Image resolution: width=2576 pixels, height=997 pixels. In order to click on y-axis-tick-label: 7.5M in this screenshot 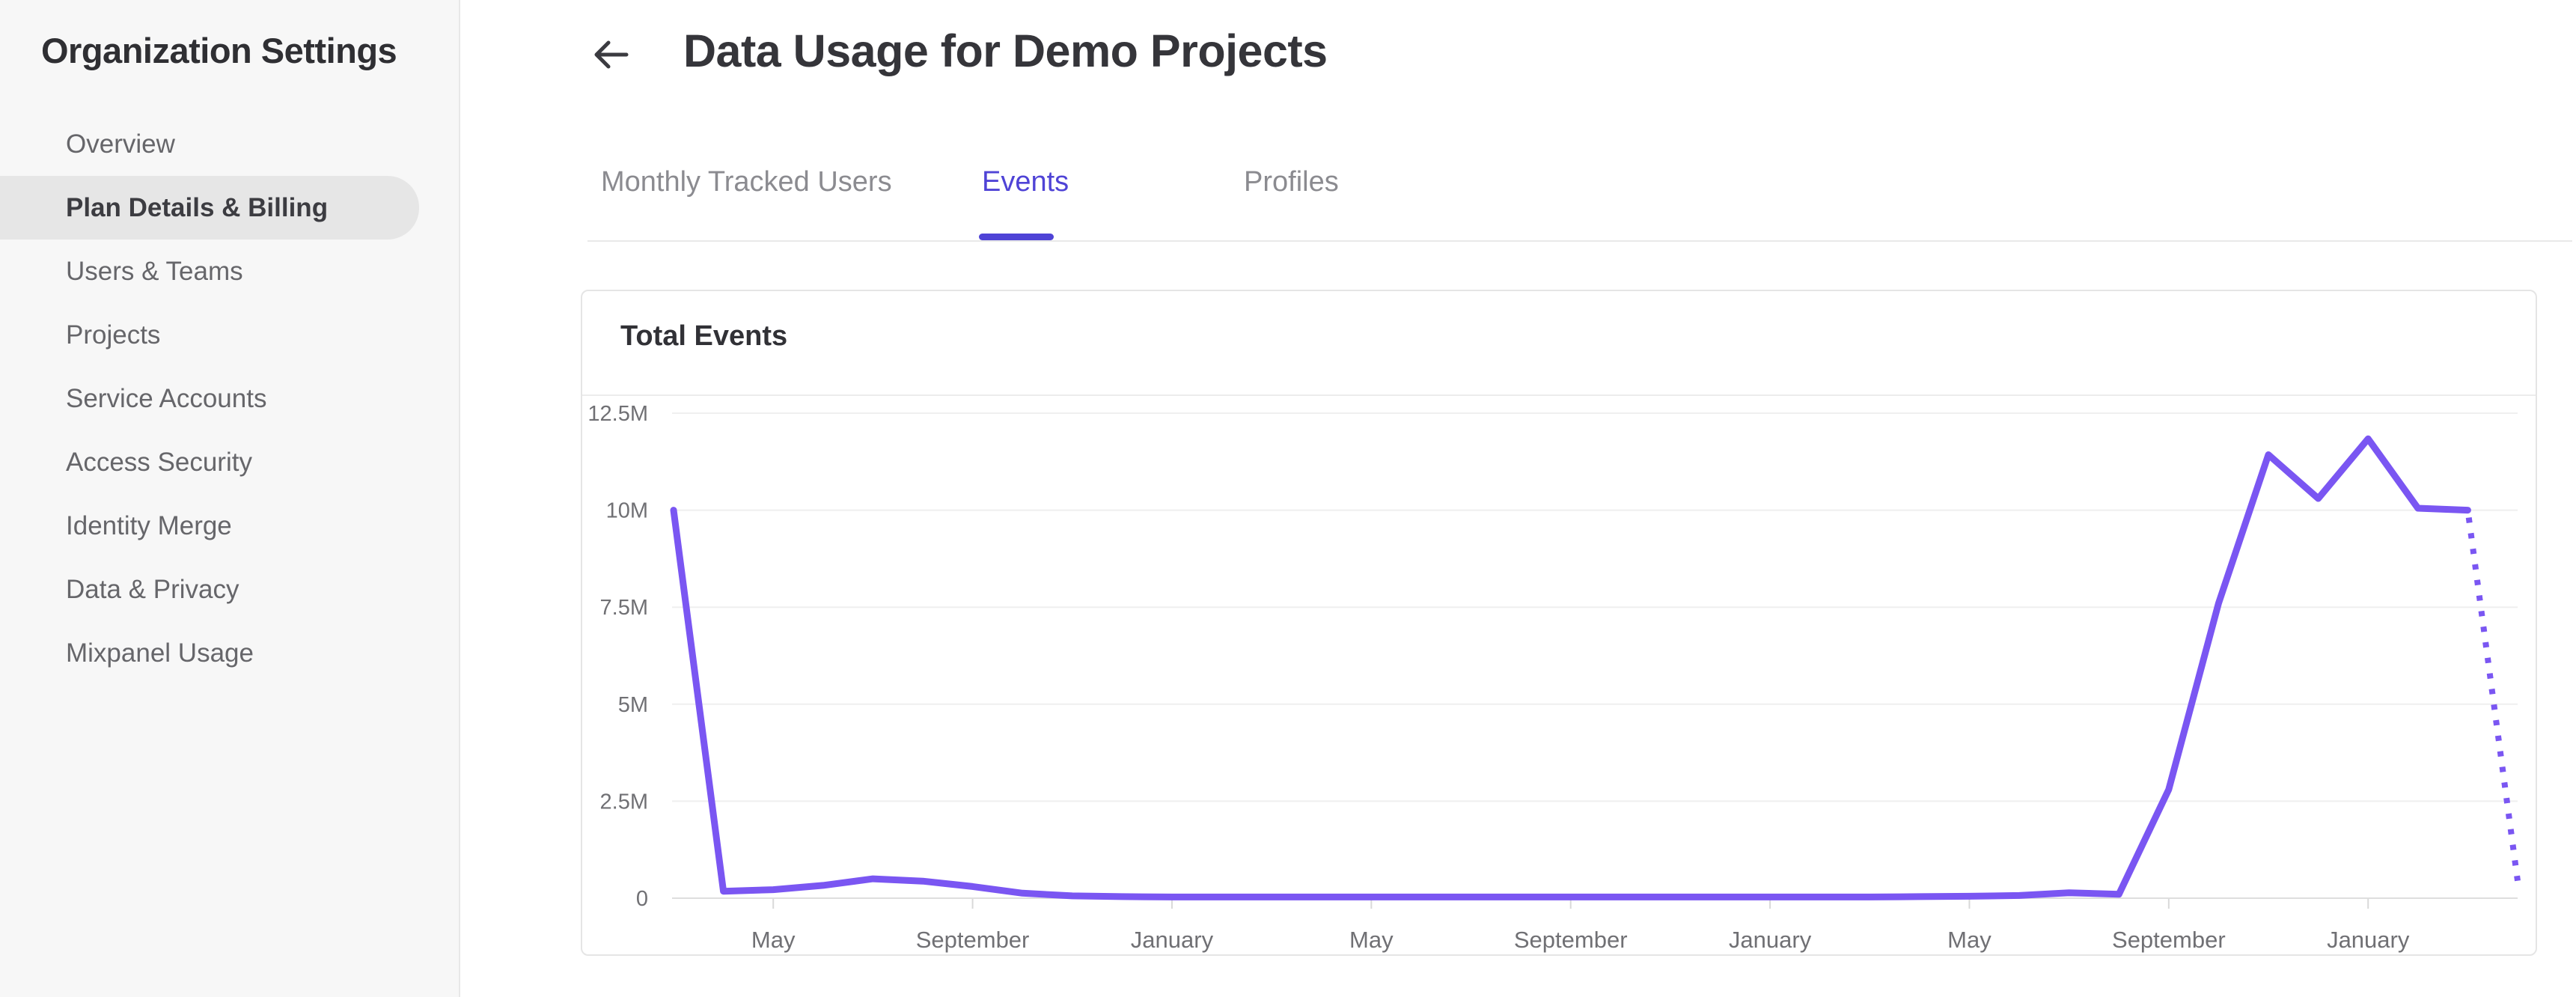, I will do `click(624, 608)`.